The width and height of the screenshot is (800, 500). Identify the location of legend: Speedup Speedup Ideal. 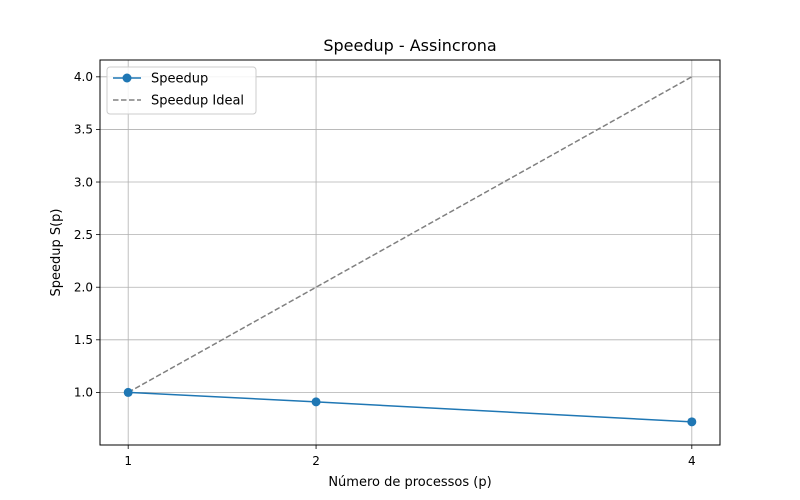
(181, 90).